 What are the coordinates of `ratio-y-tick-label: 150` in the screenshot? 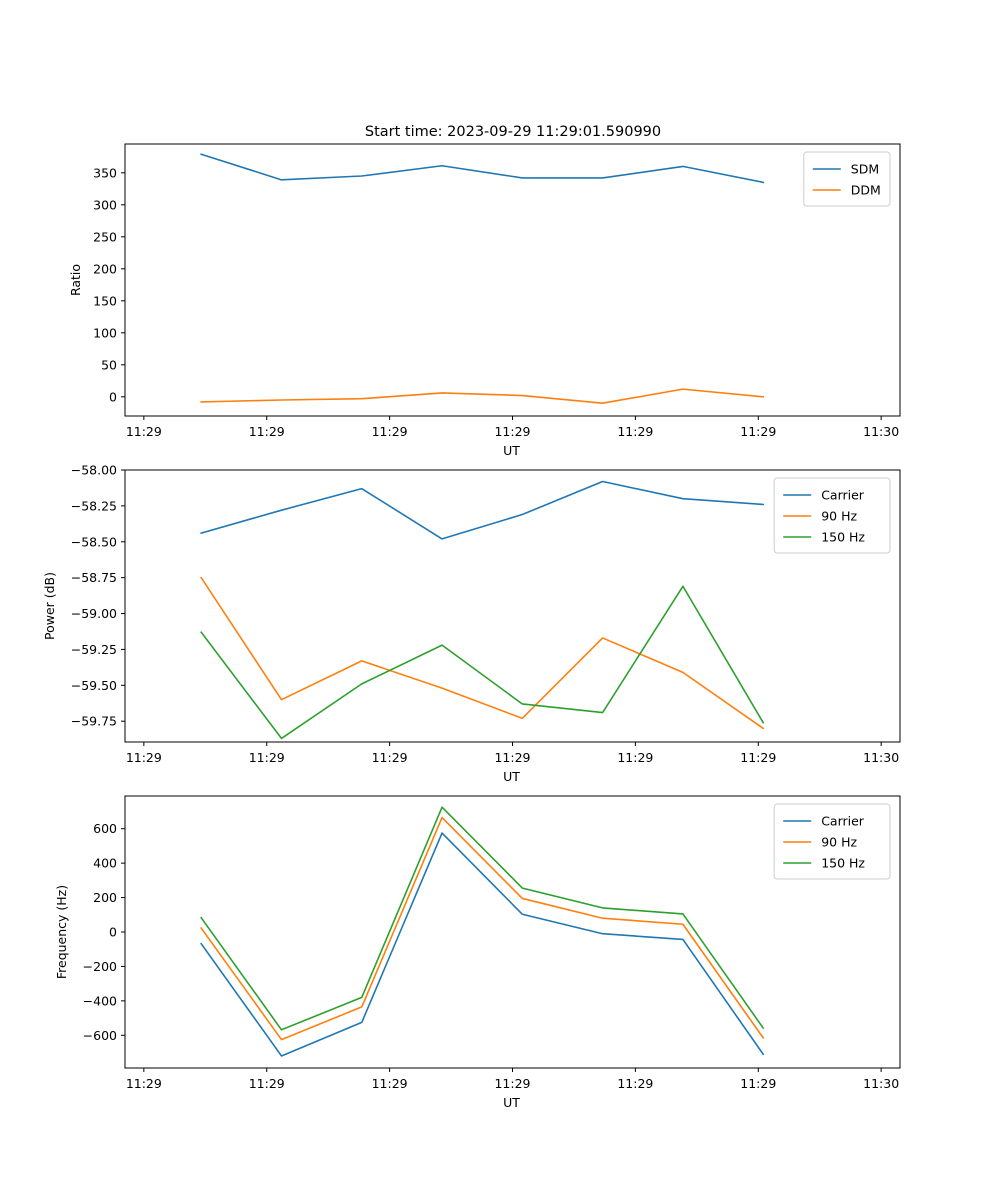 It's located at (105, 300).